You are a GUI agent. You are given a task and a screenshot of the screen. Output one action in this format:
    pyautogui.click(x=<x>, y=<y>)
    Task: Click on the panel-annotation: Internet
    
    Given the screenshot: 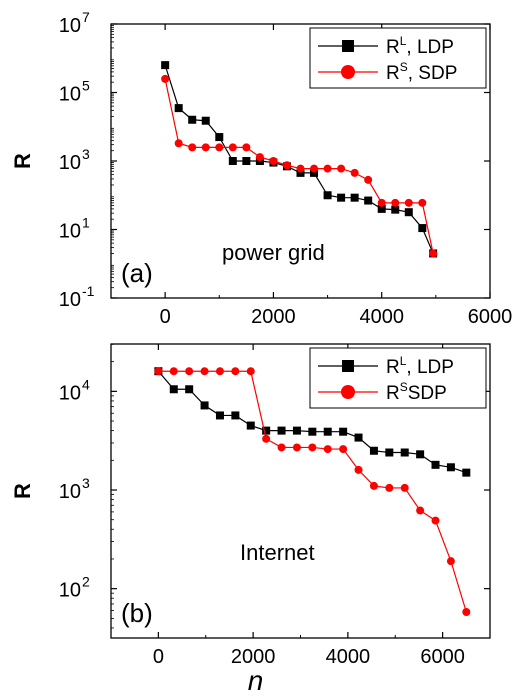 What is the action you would take?
    pyautogui.click(x=277, y=552)
    